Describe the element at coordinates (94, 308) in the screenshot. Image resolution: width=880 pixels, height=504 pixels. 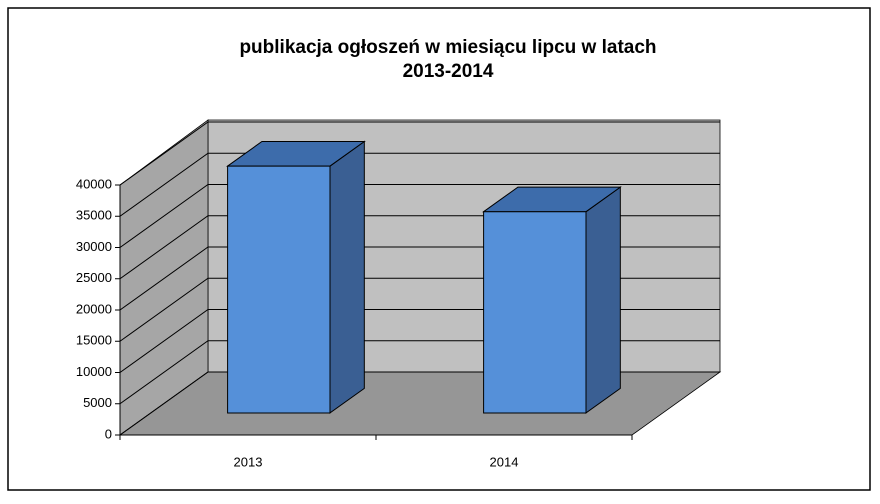
I see `y-tick-label: 20000` at that location.